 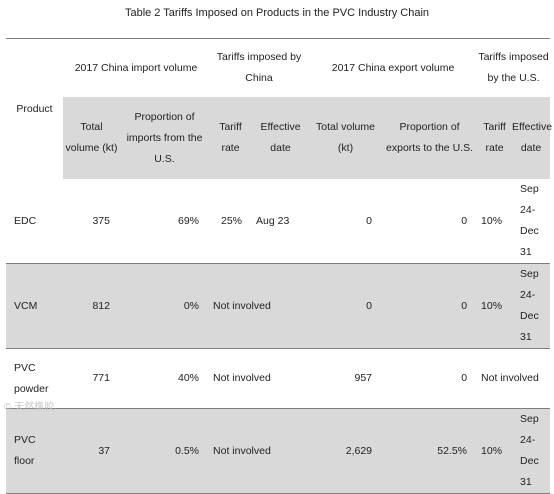 What do you see at coordinates (34, 221) in the screenshot?
I see `product-name: EDC` at bounding box center [34, 221].